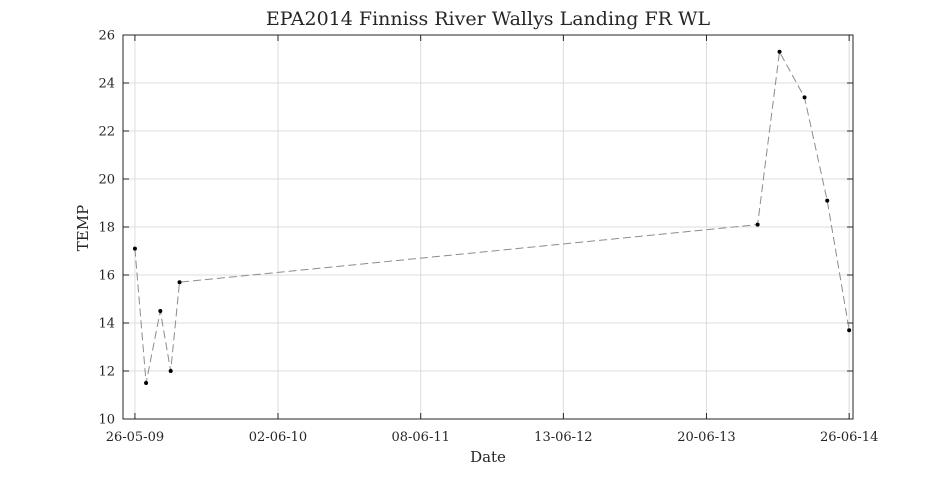 The height and width of the screenshot is (477, 945). I want to click on y-tick-label: 22, so click(106, 132).